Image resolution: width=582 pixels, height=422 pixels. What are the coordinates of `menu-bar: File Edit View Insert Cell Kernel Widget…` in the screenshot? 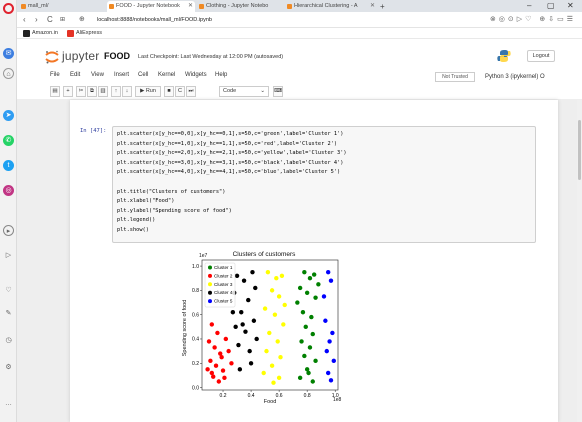 It's located at (299, 76).